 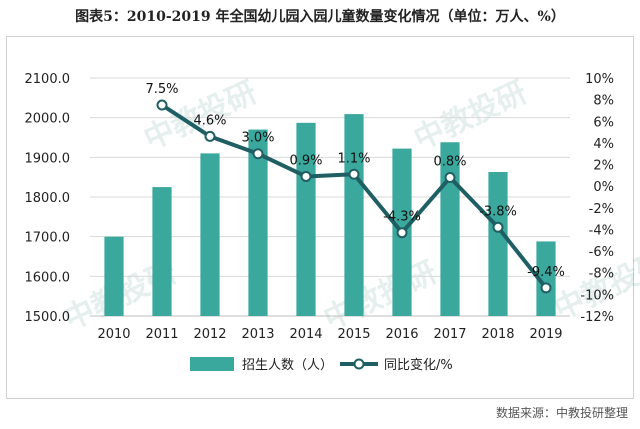 I want to click on bar-2019, so click(x=546, y=278).